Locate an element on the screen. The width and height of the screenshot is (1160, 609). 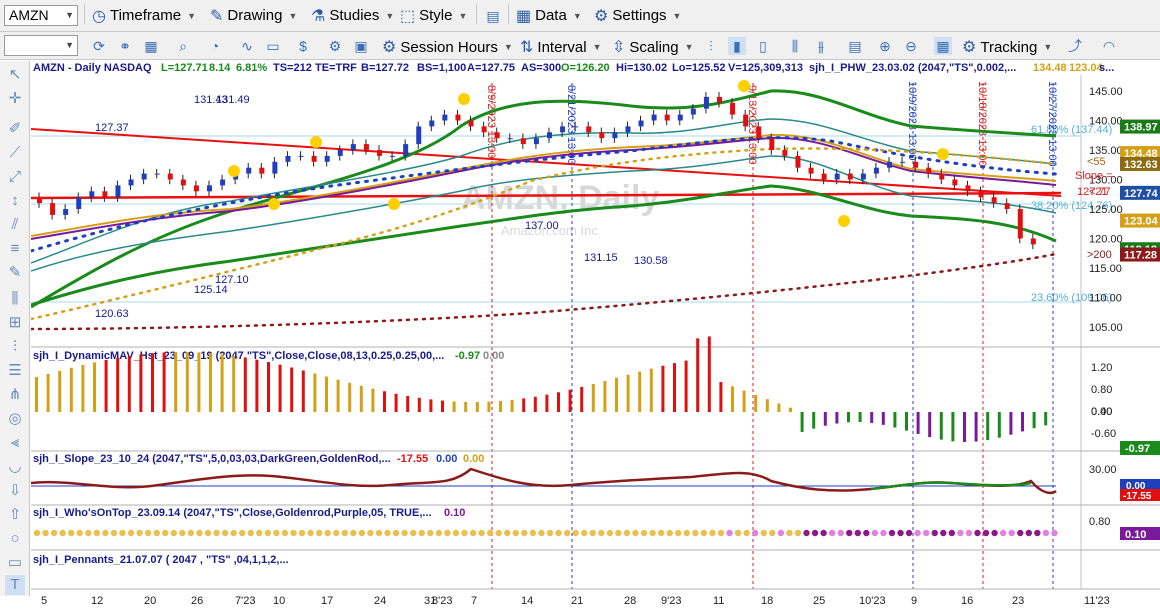
panel-dmav-v1: -0.97 is located at coordinates (467, 356).